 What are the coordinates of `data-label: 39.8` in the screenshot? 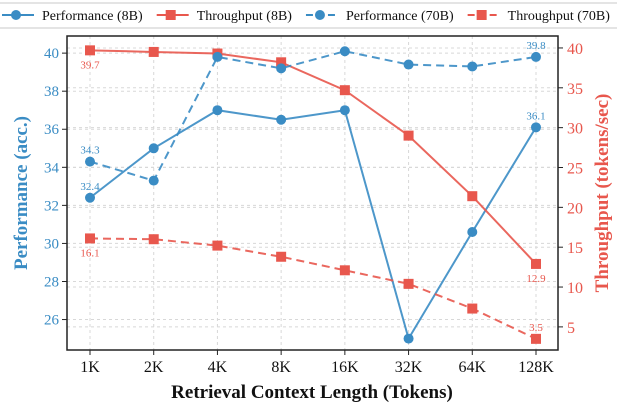 It's located at (536, 46).